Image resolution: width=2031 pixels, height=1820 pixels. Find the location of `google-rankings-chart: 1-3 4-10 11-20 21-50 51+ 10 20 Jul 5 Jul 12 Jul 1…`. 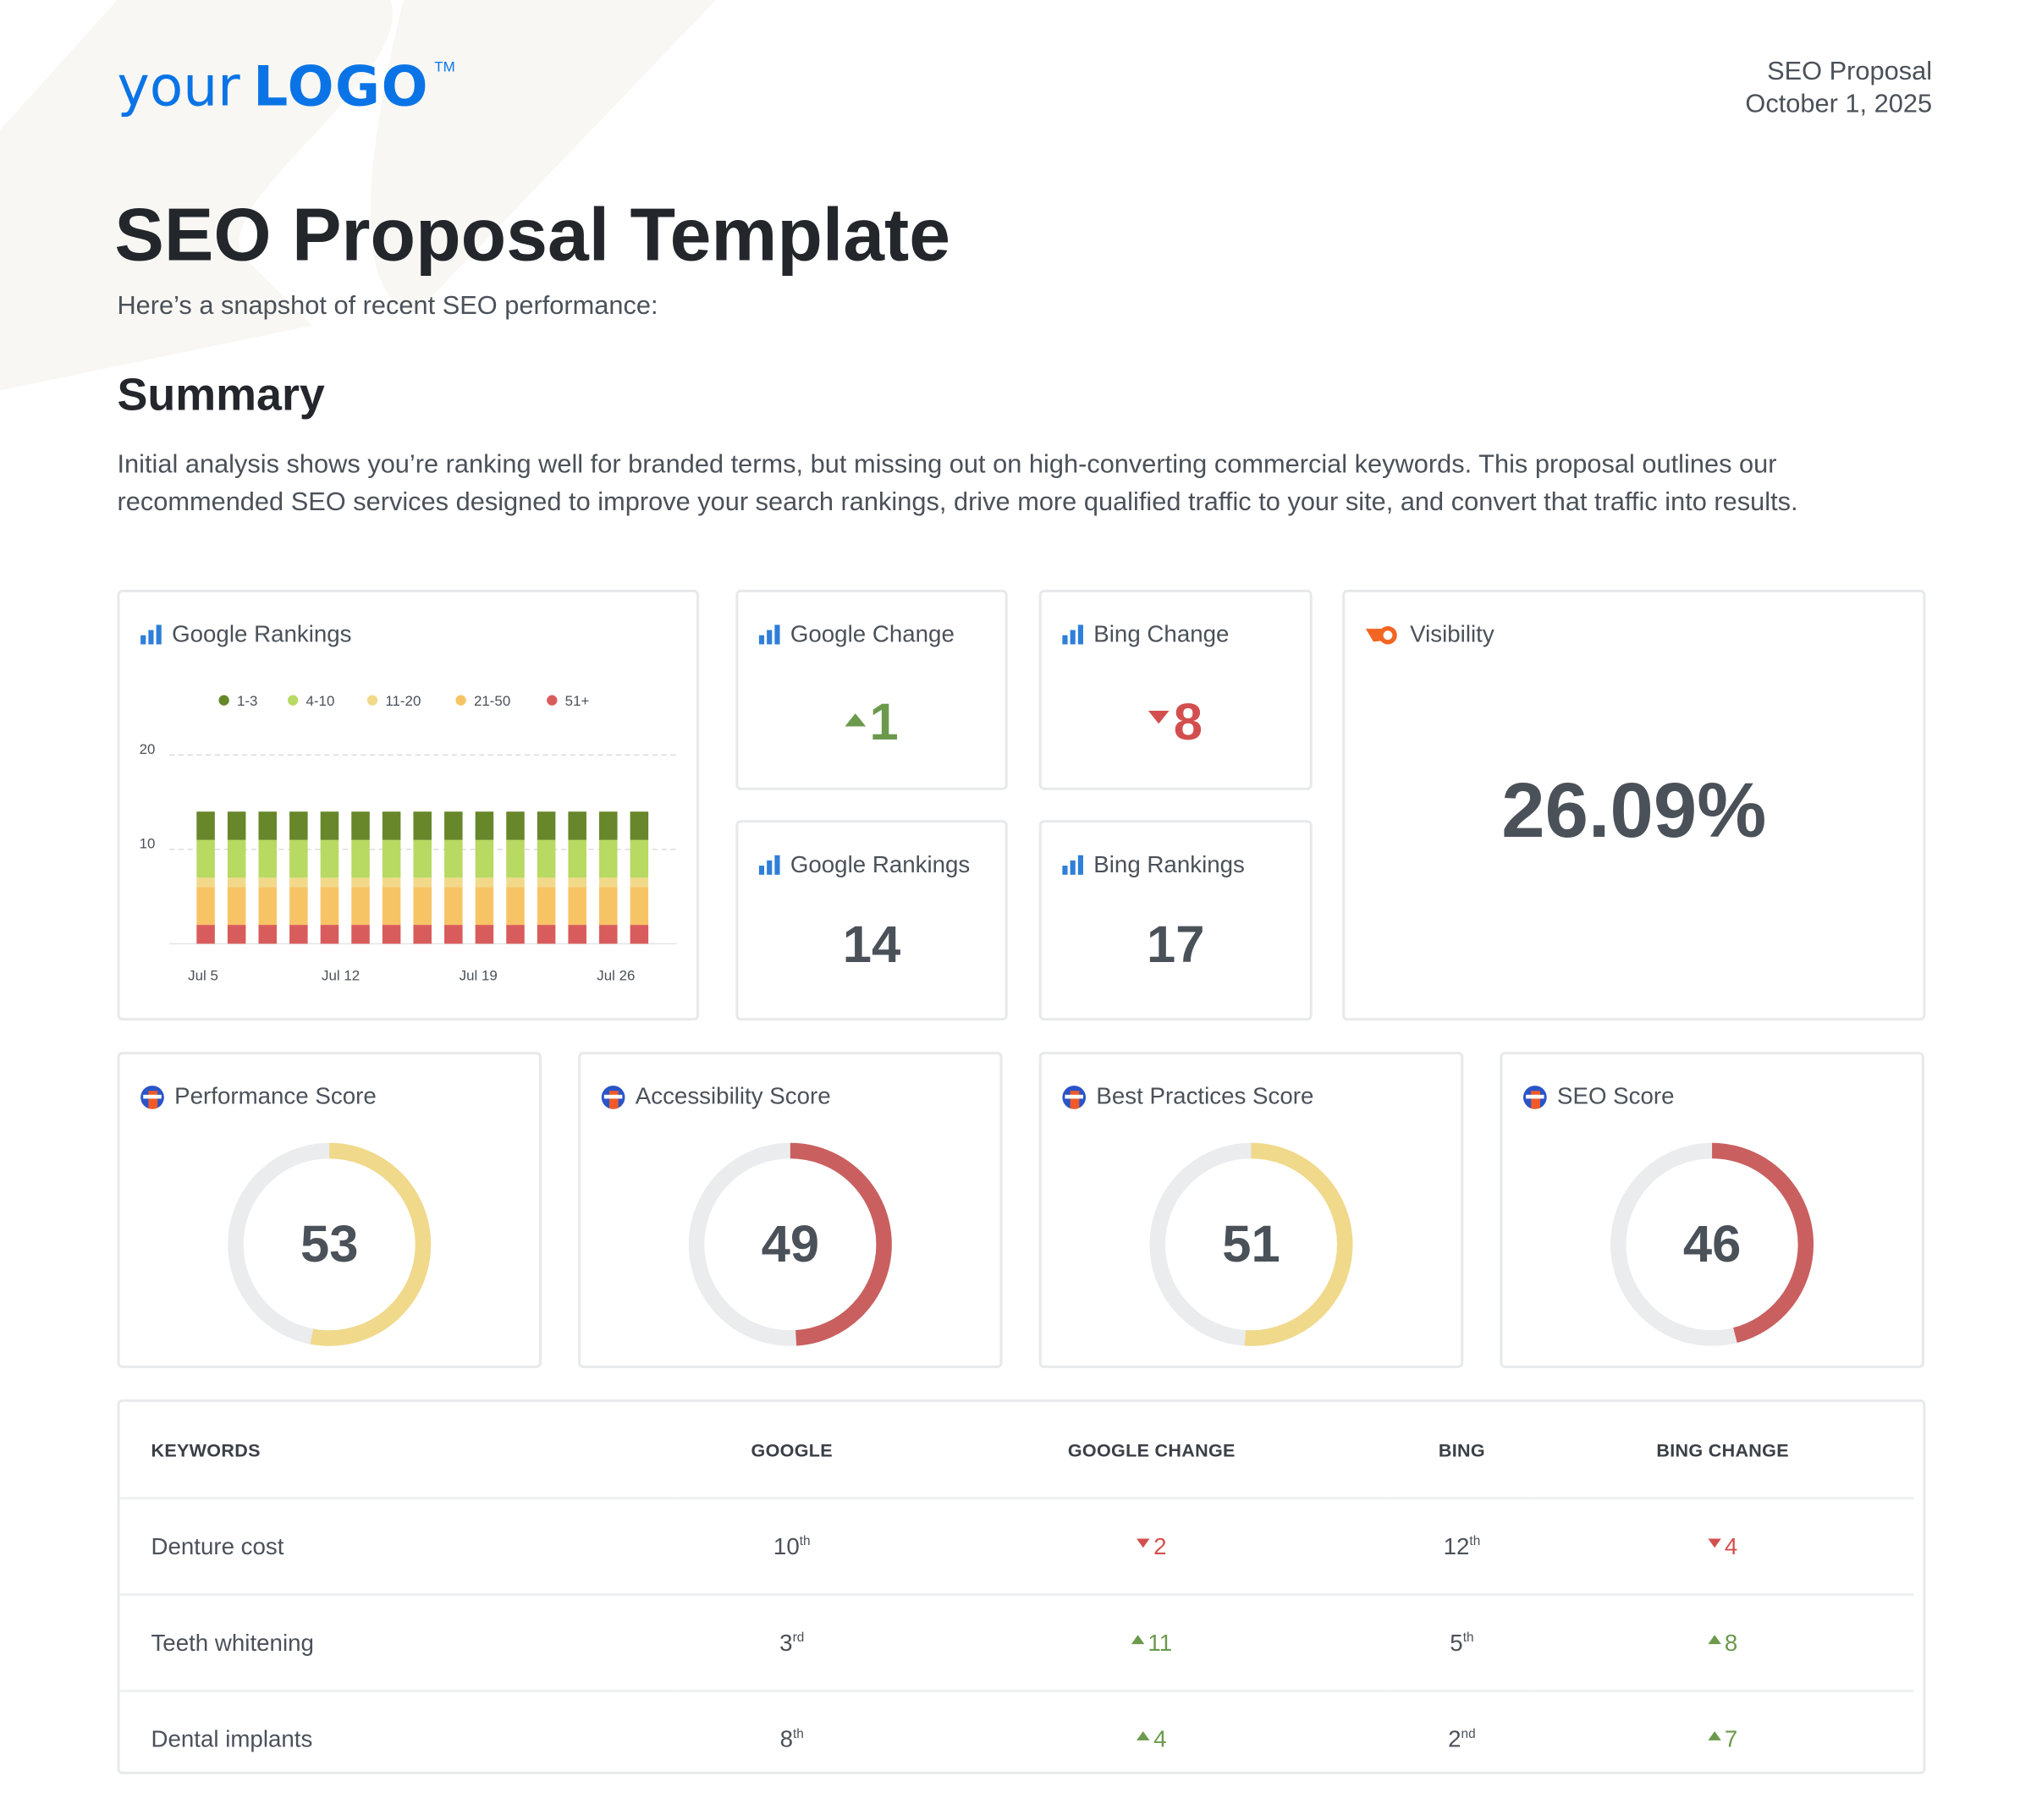

google-rankings-chart: 1-3 4-10 11-20 21-50 51+ 10 20 Jul 5 Jul 12 Jul 1… is located at coordinates (408, 838).